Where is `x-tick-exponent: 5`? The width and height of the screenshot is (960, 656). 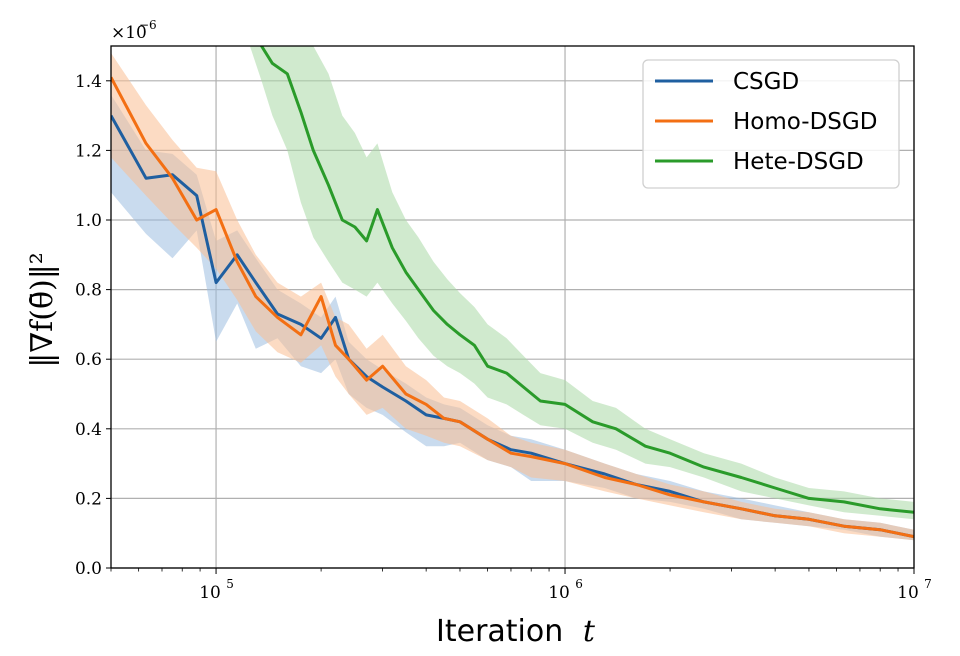
x-tick-exponent: 5 is located at coordinates (230, 584).